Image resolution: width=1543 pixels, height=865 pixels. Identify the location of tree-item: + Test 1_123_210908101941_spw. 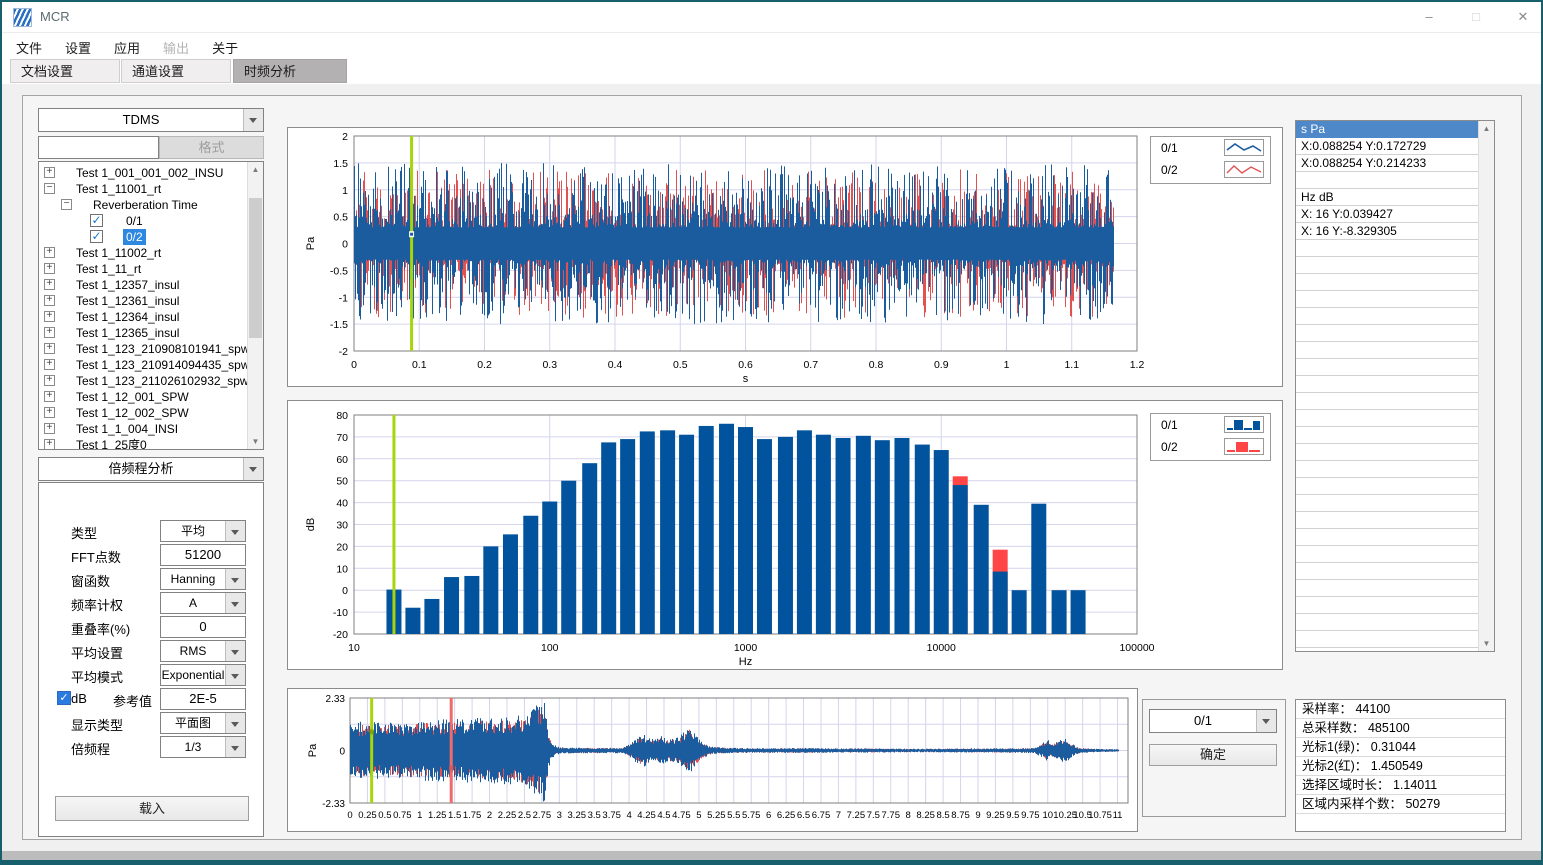
(144, 349).